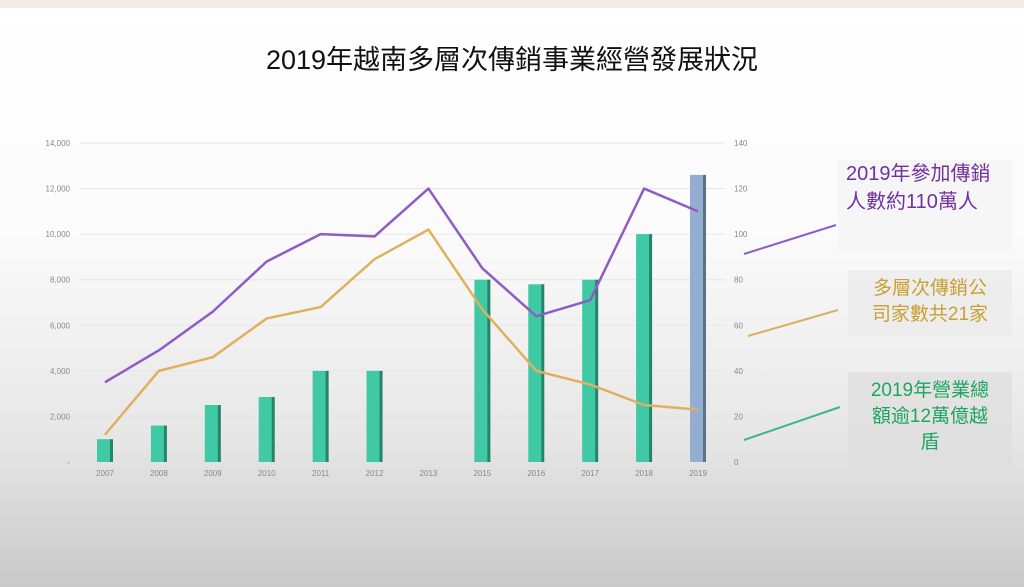  Describe the element at coordinates (741, 189) in the screenshot. I see `right-tick-label: 120` at that location.